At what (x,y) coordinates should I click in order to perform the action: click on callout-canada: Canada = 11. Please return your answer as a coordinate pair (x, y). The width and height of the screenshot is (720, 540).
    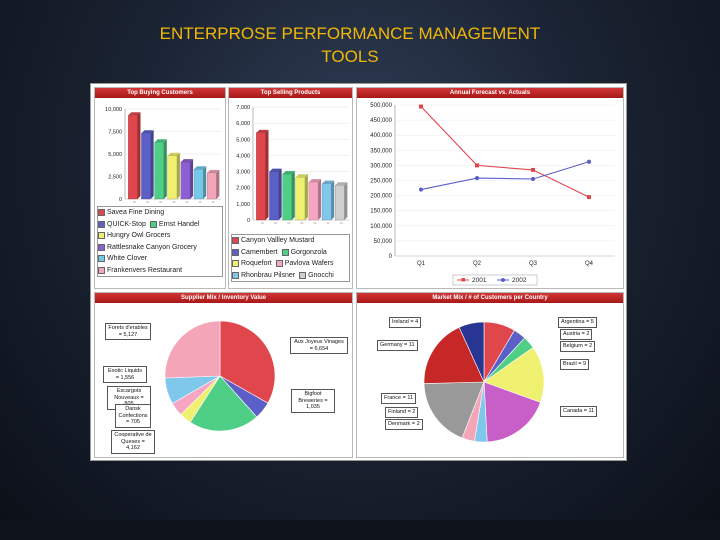
    Looking at the image, I should click on (579, 411).